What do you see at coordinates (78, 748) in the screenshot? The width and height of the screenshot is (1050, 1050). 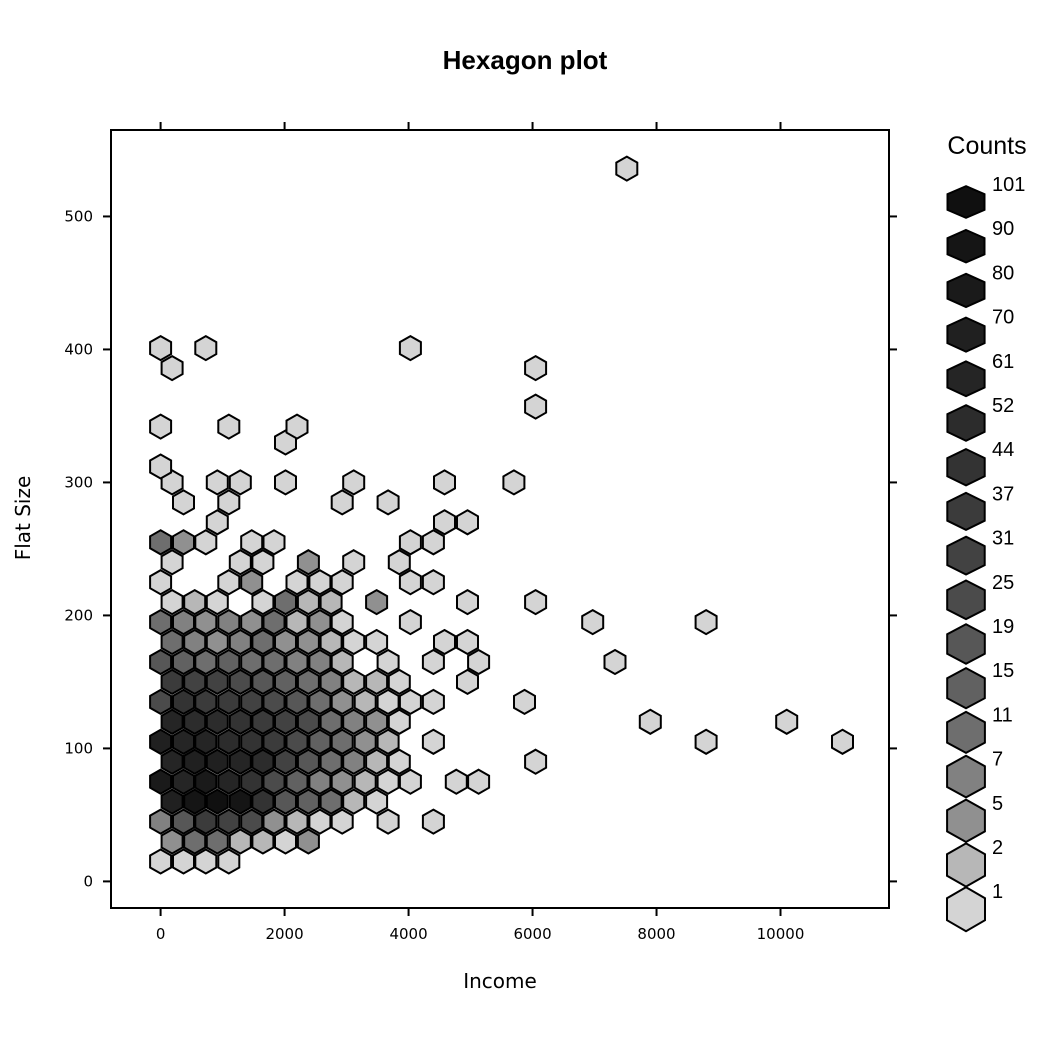 I see `y-tick-label: 100` at bounding box center [78, 748].